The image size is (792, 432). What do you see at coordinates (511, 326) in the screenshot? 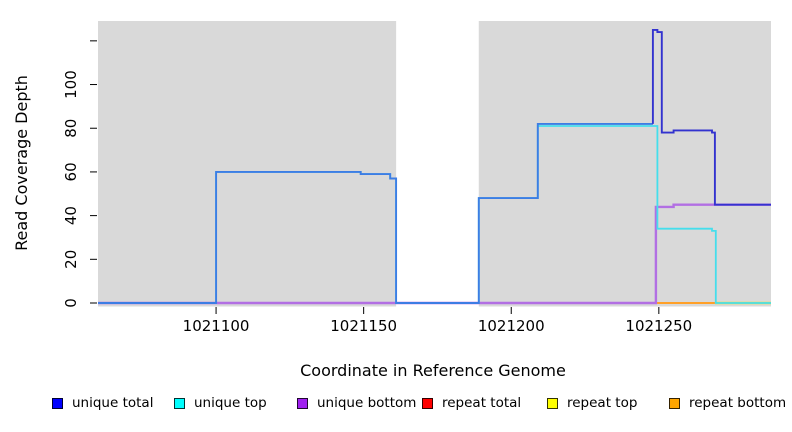
I see `x-axis-tick-label: 1021200` at bounding box center [511, 326].